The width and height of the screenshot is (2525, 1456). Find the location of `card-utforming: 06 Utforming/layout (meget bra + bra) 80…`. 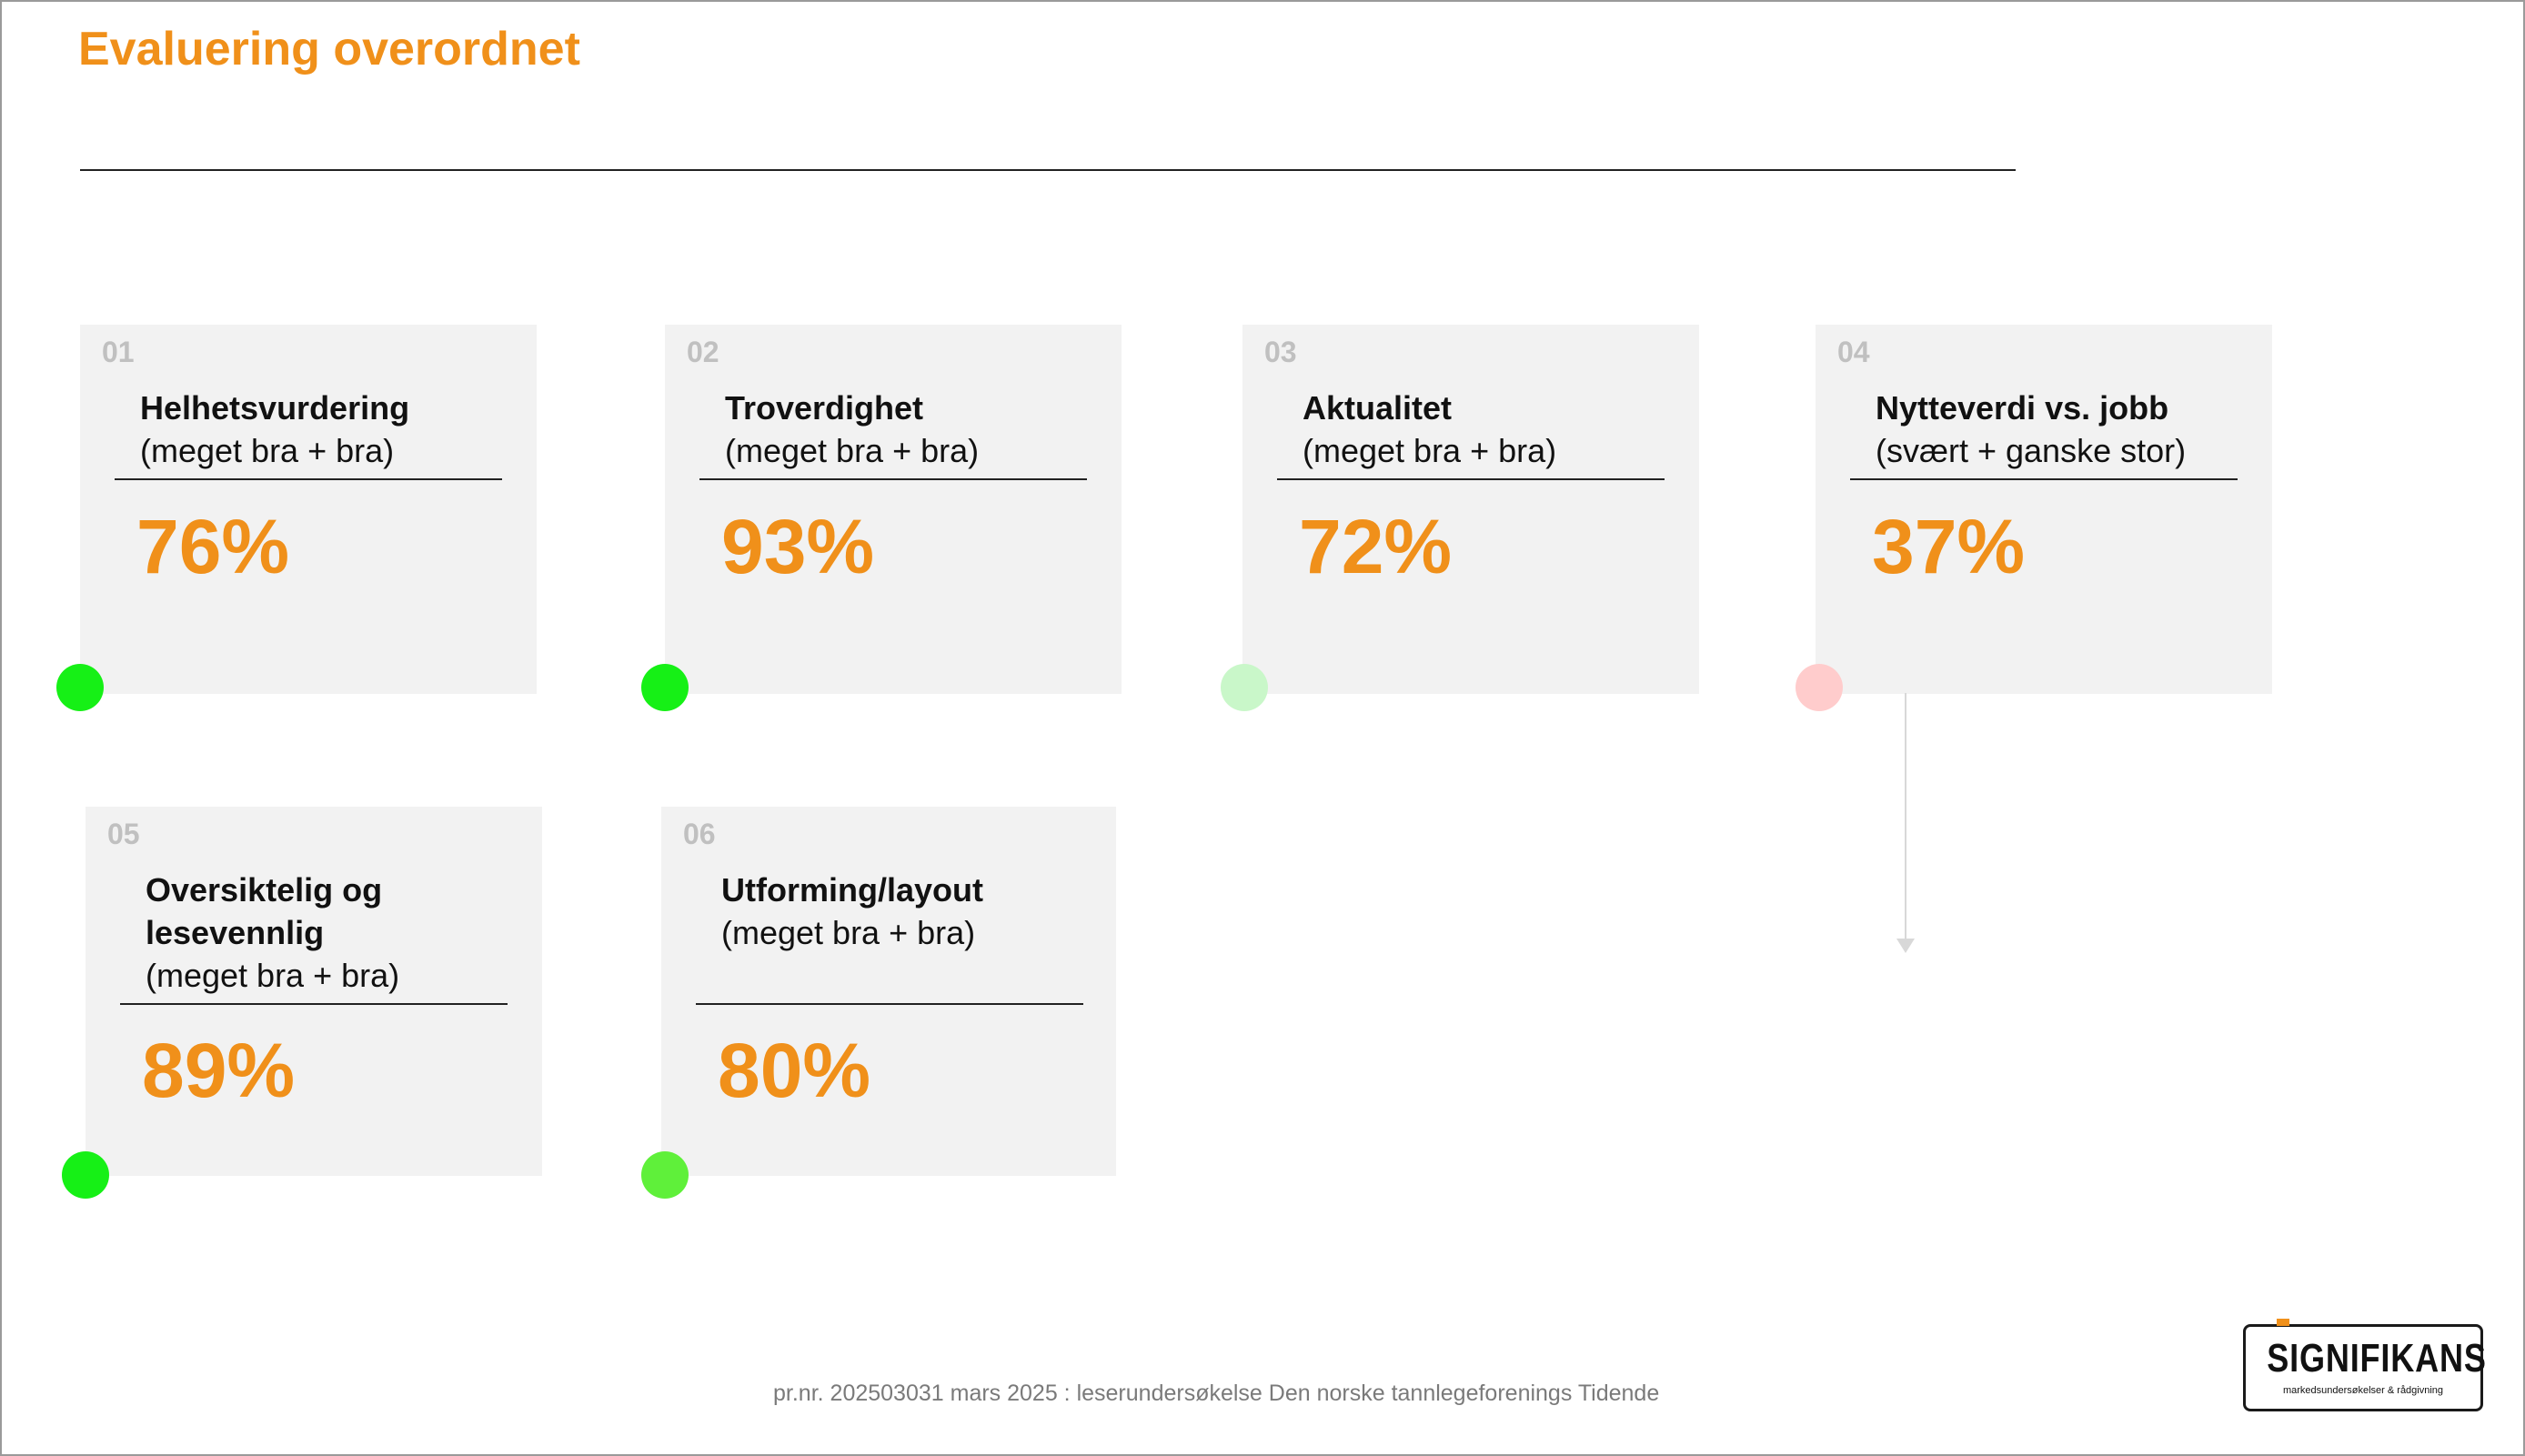

card-utforming: 06 Utforming/layout (meget bra + bra) 80… is located at coordinates (889, 992).